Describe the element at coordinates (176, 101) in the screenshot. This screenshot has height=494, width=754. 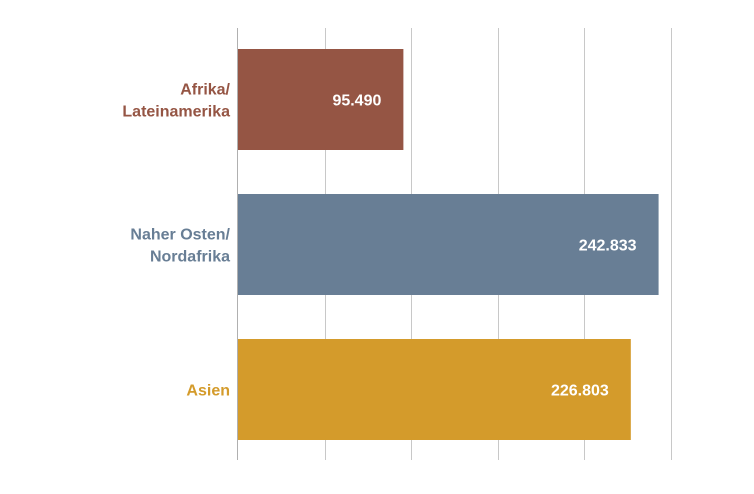
I see `category-label: Afrika/Lateinamerika` at that location.